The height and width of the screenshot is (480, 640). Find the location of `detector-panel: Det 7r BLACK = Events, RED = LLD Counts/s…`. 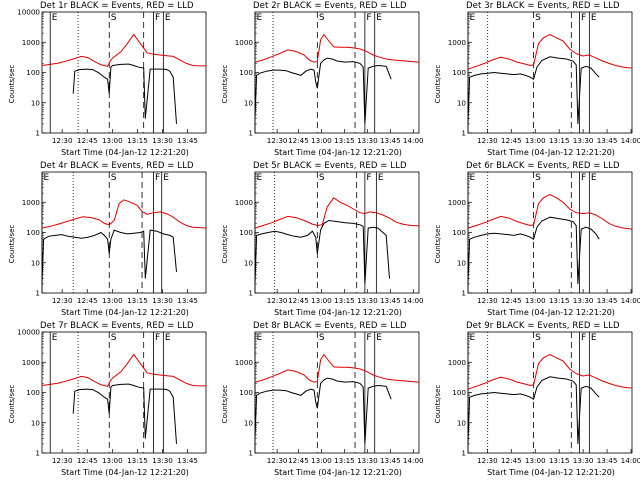

detector-panel: Det 7r BLACK = Events, RED = LLD Counts/s… is located at coordinates (106, 400).